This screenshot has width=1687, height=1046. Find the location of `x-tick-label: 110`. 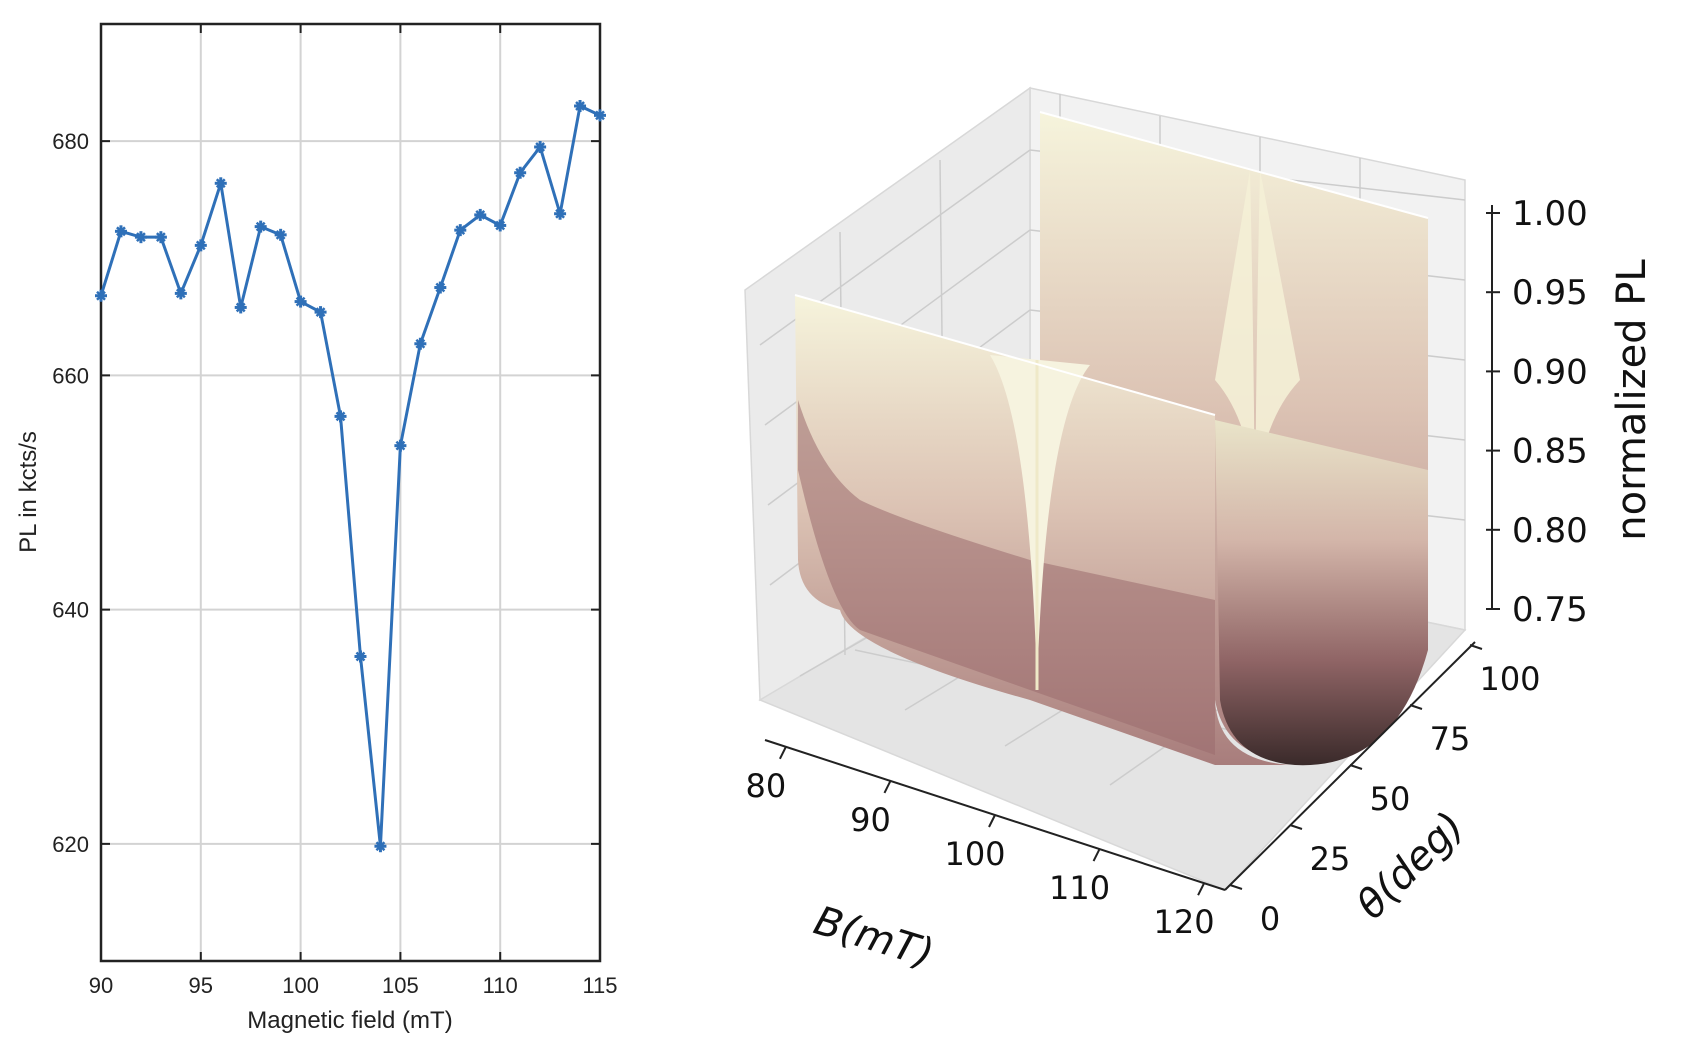

x-tick-label: 110 is located at coordinates (500, 985).